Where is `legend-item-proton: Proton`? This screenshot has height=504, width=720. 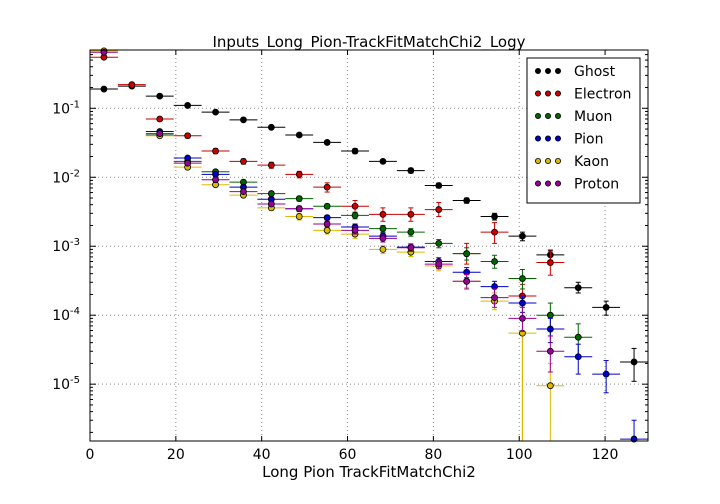 legend-item-proton: Proton is located at coordinates (577, 185).